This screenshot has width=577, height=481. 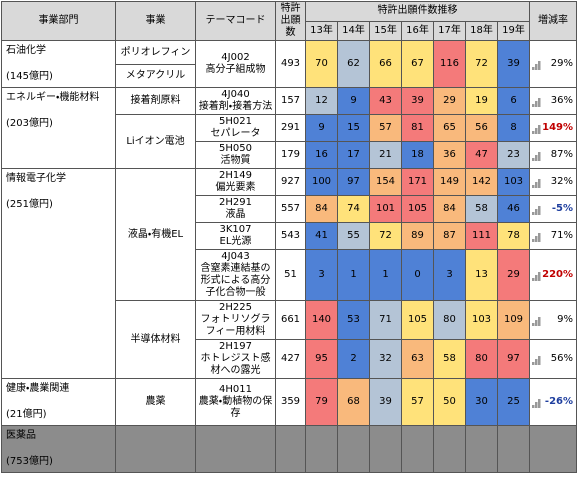 I want to click on theme-code: 5H050, so click(x=235, y=148).